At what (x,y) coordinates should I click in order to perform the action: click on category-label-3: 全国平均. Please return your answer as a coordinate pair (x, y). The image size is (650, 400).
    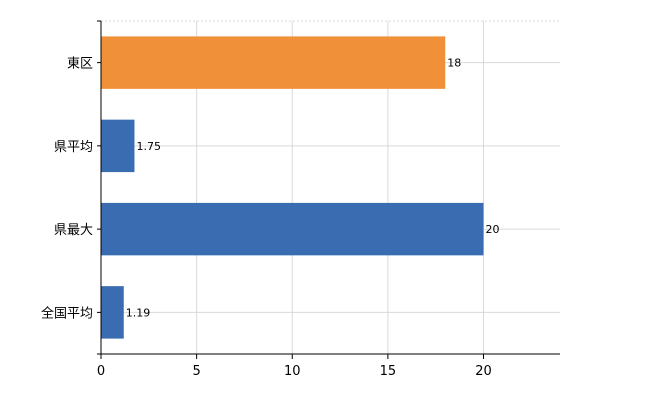
    Looking at the image, I should click on (67, 313).